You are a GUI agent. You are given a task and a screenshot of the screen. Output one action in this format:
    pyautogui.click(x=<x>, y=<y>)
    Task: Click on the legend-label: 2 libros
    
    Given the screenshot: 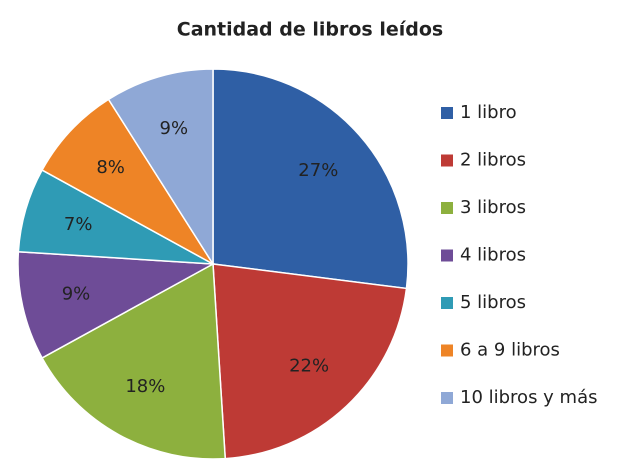 What is the action you would take?
    pyautogui.click(x=493, y=160)
    